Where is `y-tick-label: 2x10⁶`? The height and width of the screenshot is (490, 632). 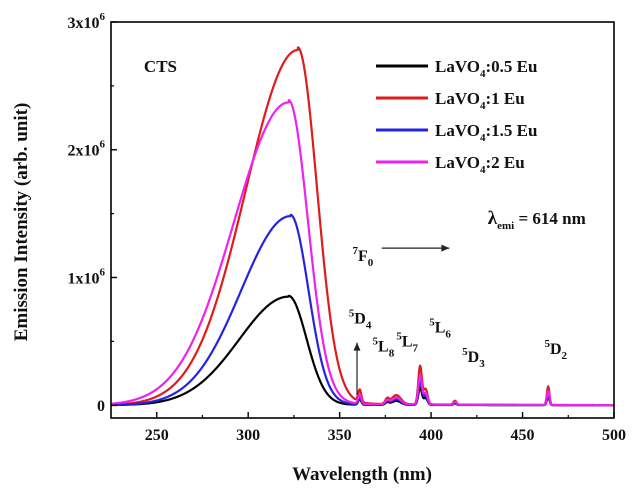 y-tick-label: 2x10⁶ is located at coordinates (87, 149).